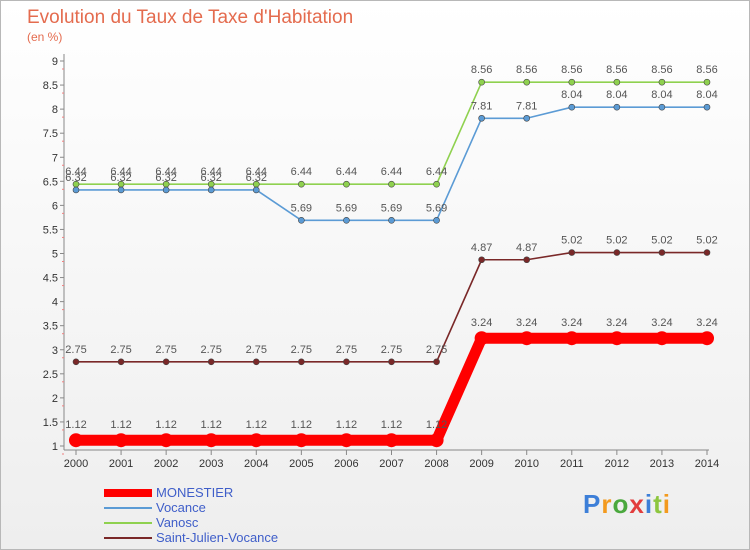  I want to click on x-tick-label: 2003, so click(211, 464).